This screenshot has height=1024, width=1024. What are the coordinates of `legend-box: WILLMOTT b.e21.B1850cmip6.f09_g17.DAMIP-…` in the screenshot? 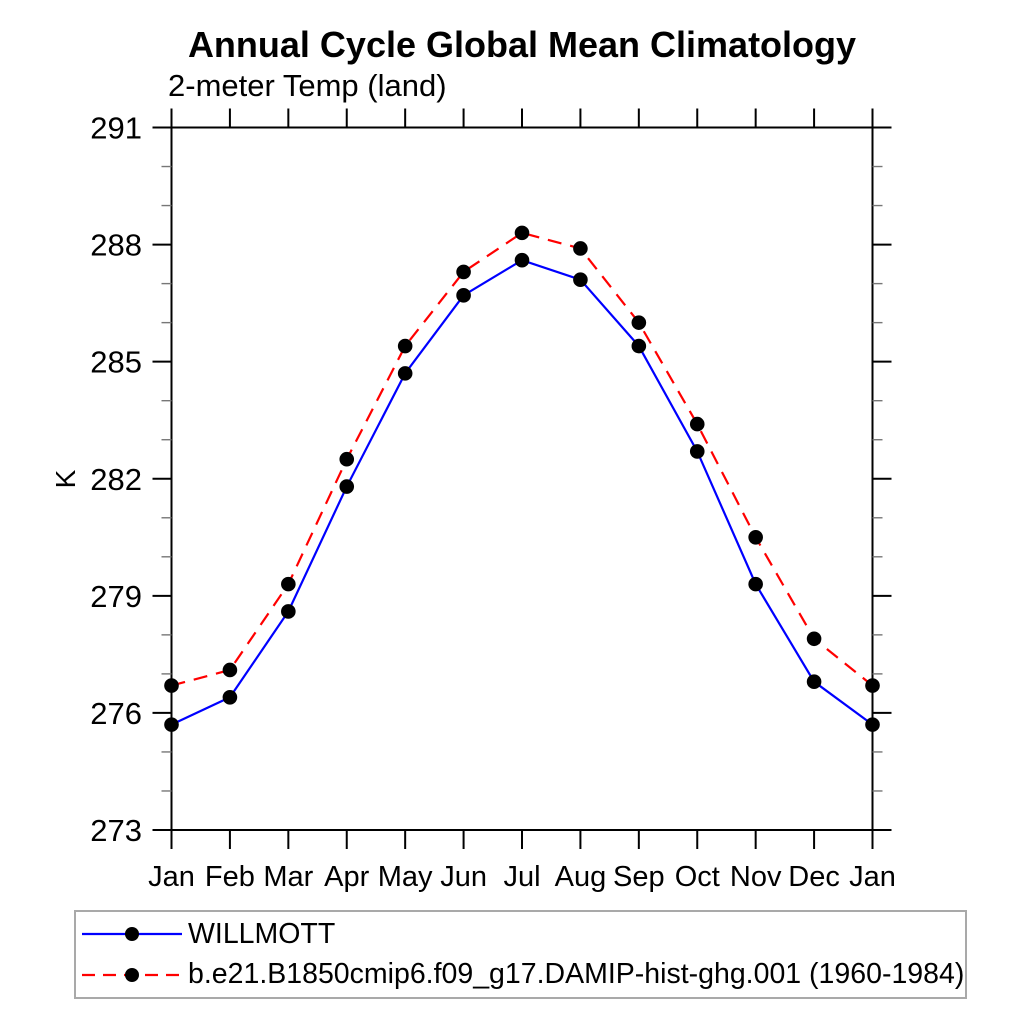 It's located at (520, 954).